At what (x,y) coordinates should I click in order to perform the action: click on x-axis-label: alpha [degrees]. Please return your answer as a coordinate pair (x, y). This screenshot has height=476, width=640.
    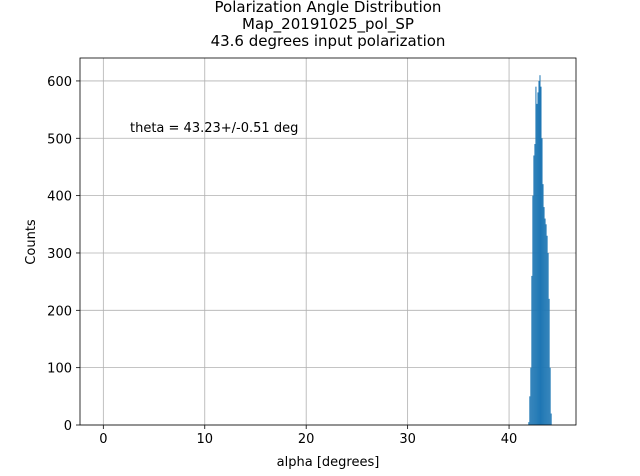
    Looking at the image, I should click on (328, 462).